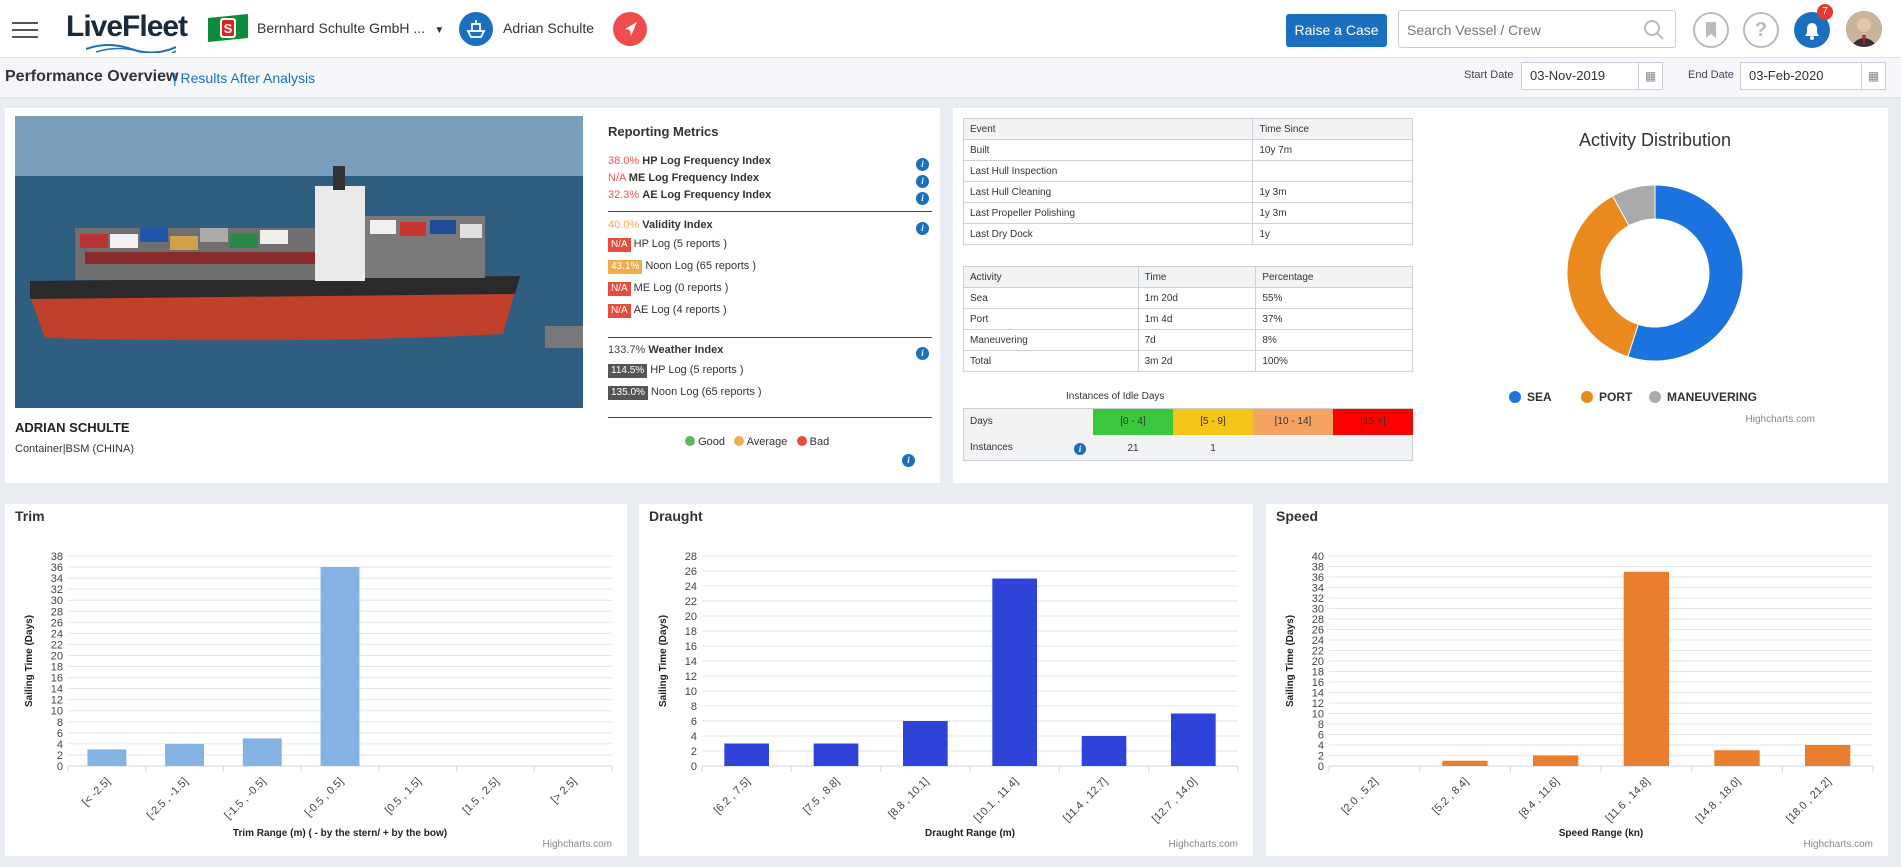  Describe the element at coordinates (624, 161) in the screenshot. I see `hp-frequency-pct: 38.0%` at that location.